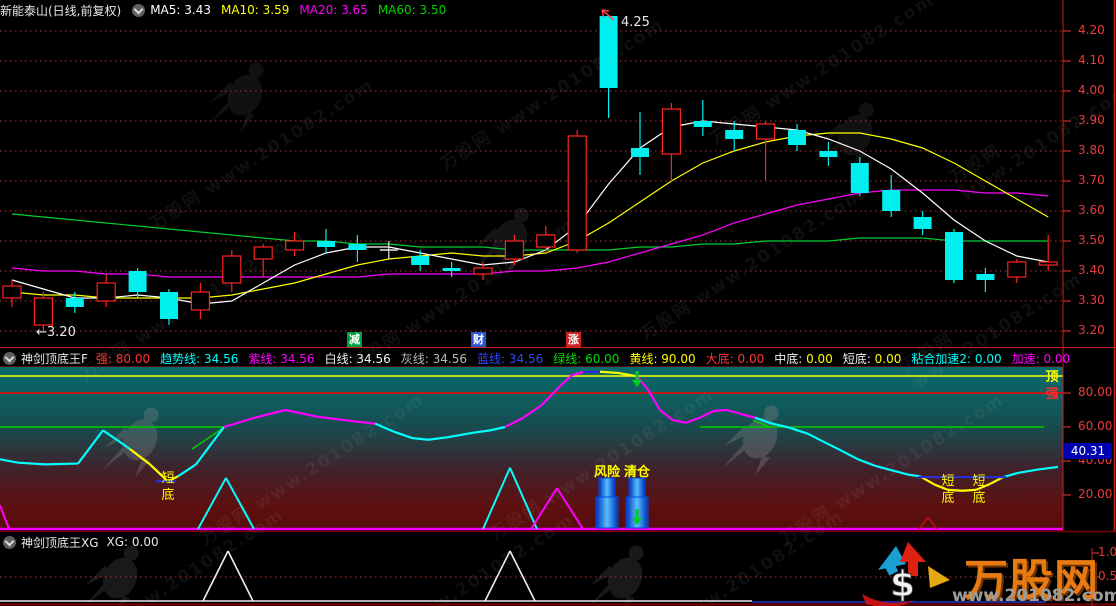 The image size is (1116, 606). I want to click on price-axis-label: 3.60, so click(1091, 210).